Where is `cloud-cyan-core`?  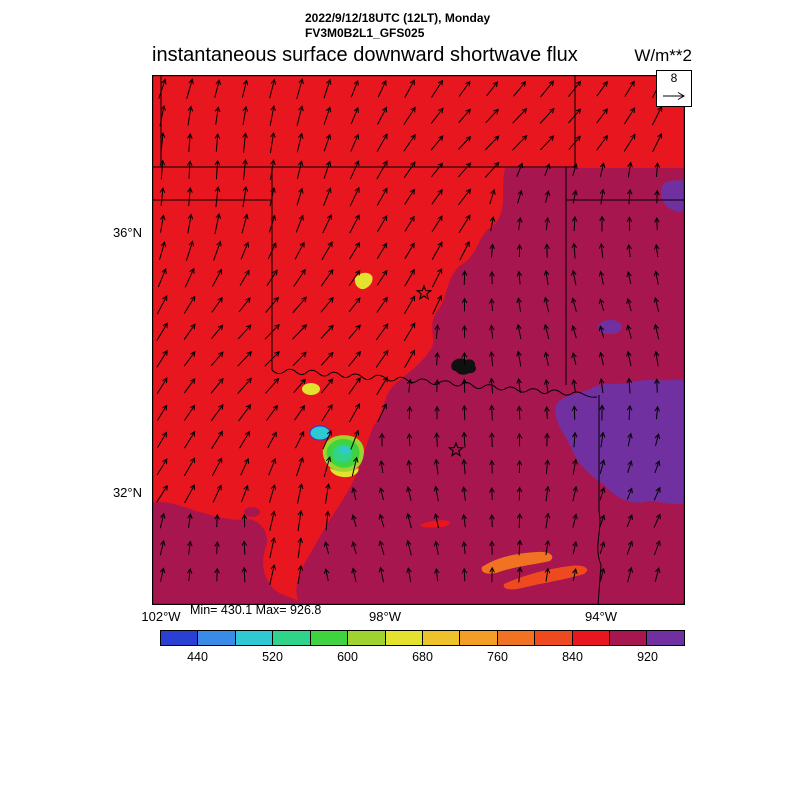
cloud-cyan-core is located at coordinates (345, 450).